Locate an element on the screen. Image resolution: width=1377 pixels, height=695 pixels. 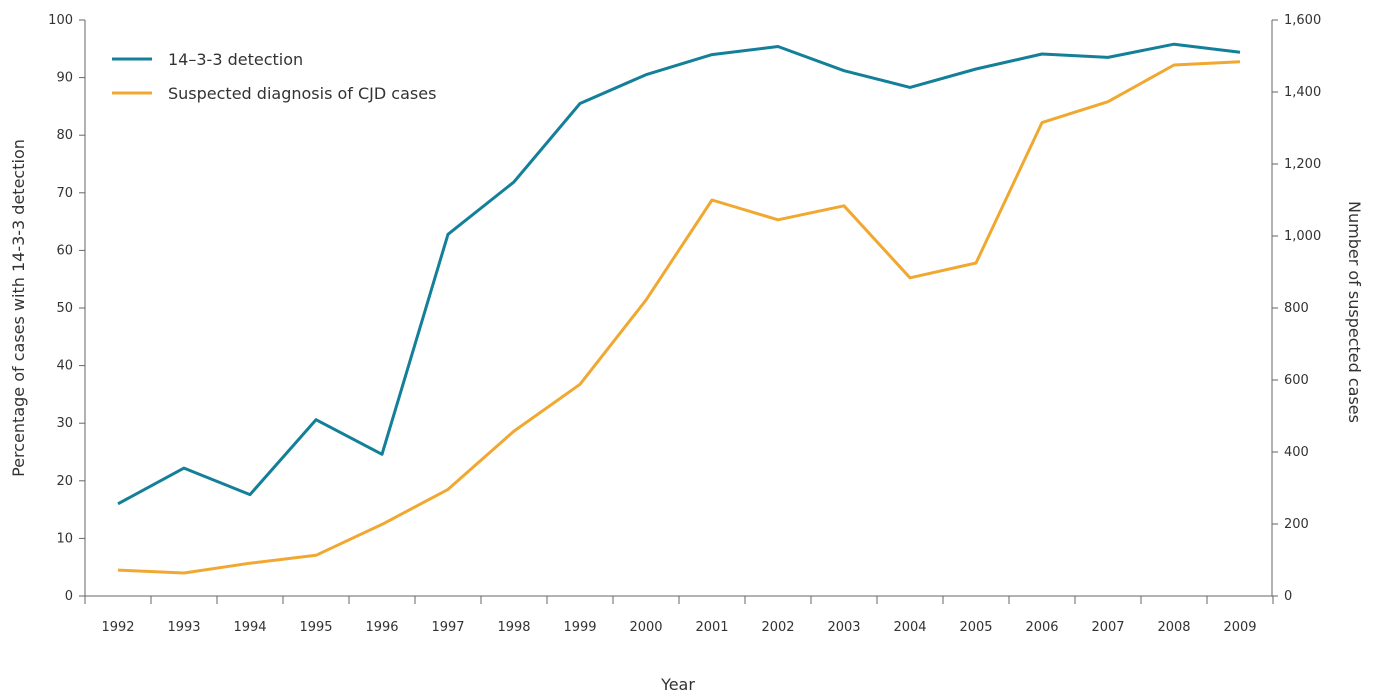
x-tick-label: 1996 is located at coordinates (381, 627).